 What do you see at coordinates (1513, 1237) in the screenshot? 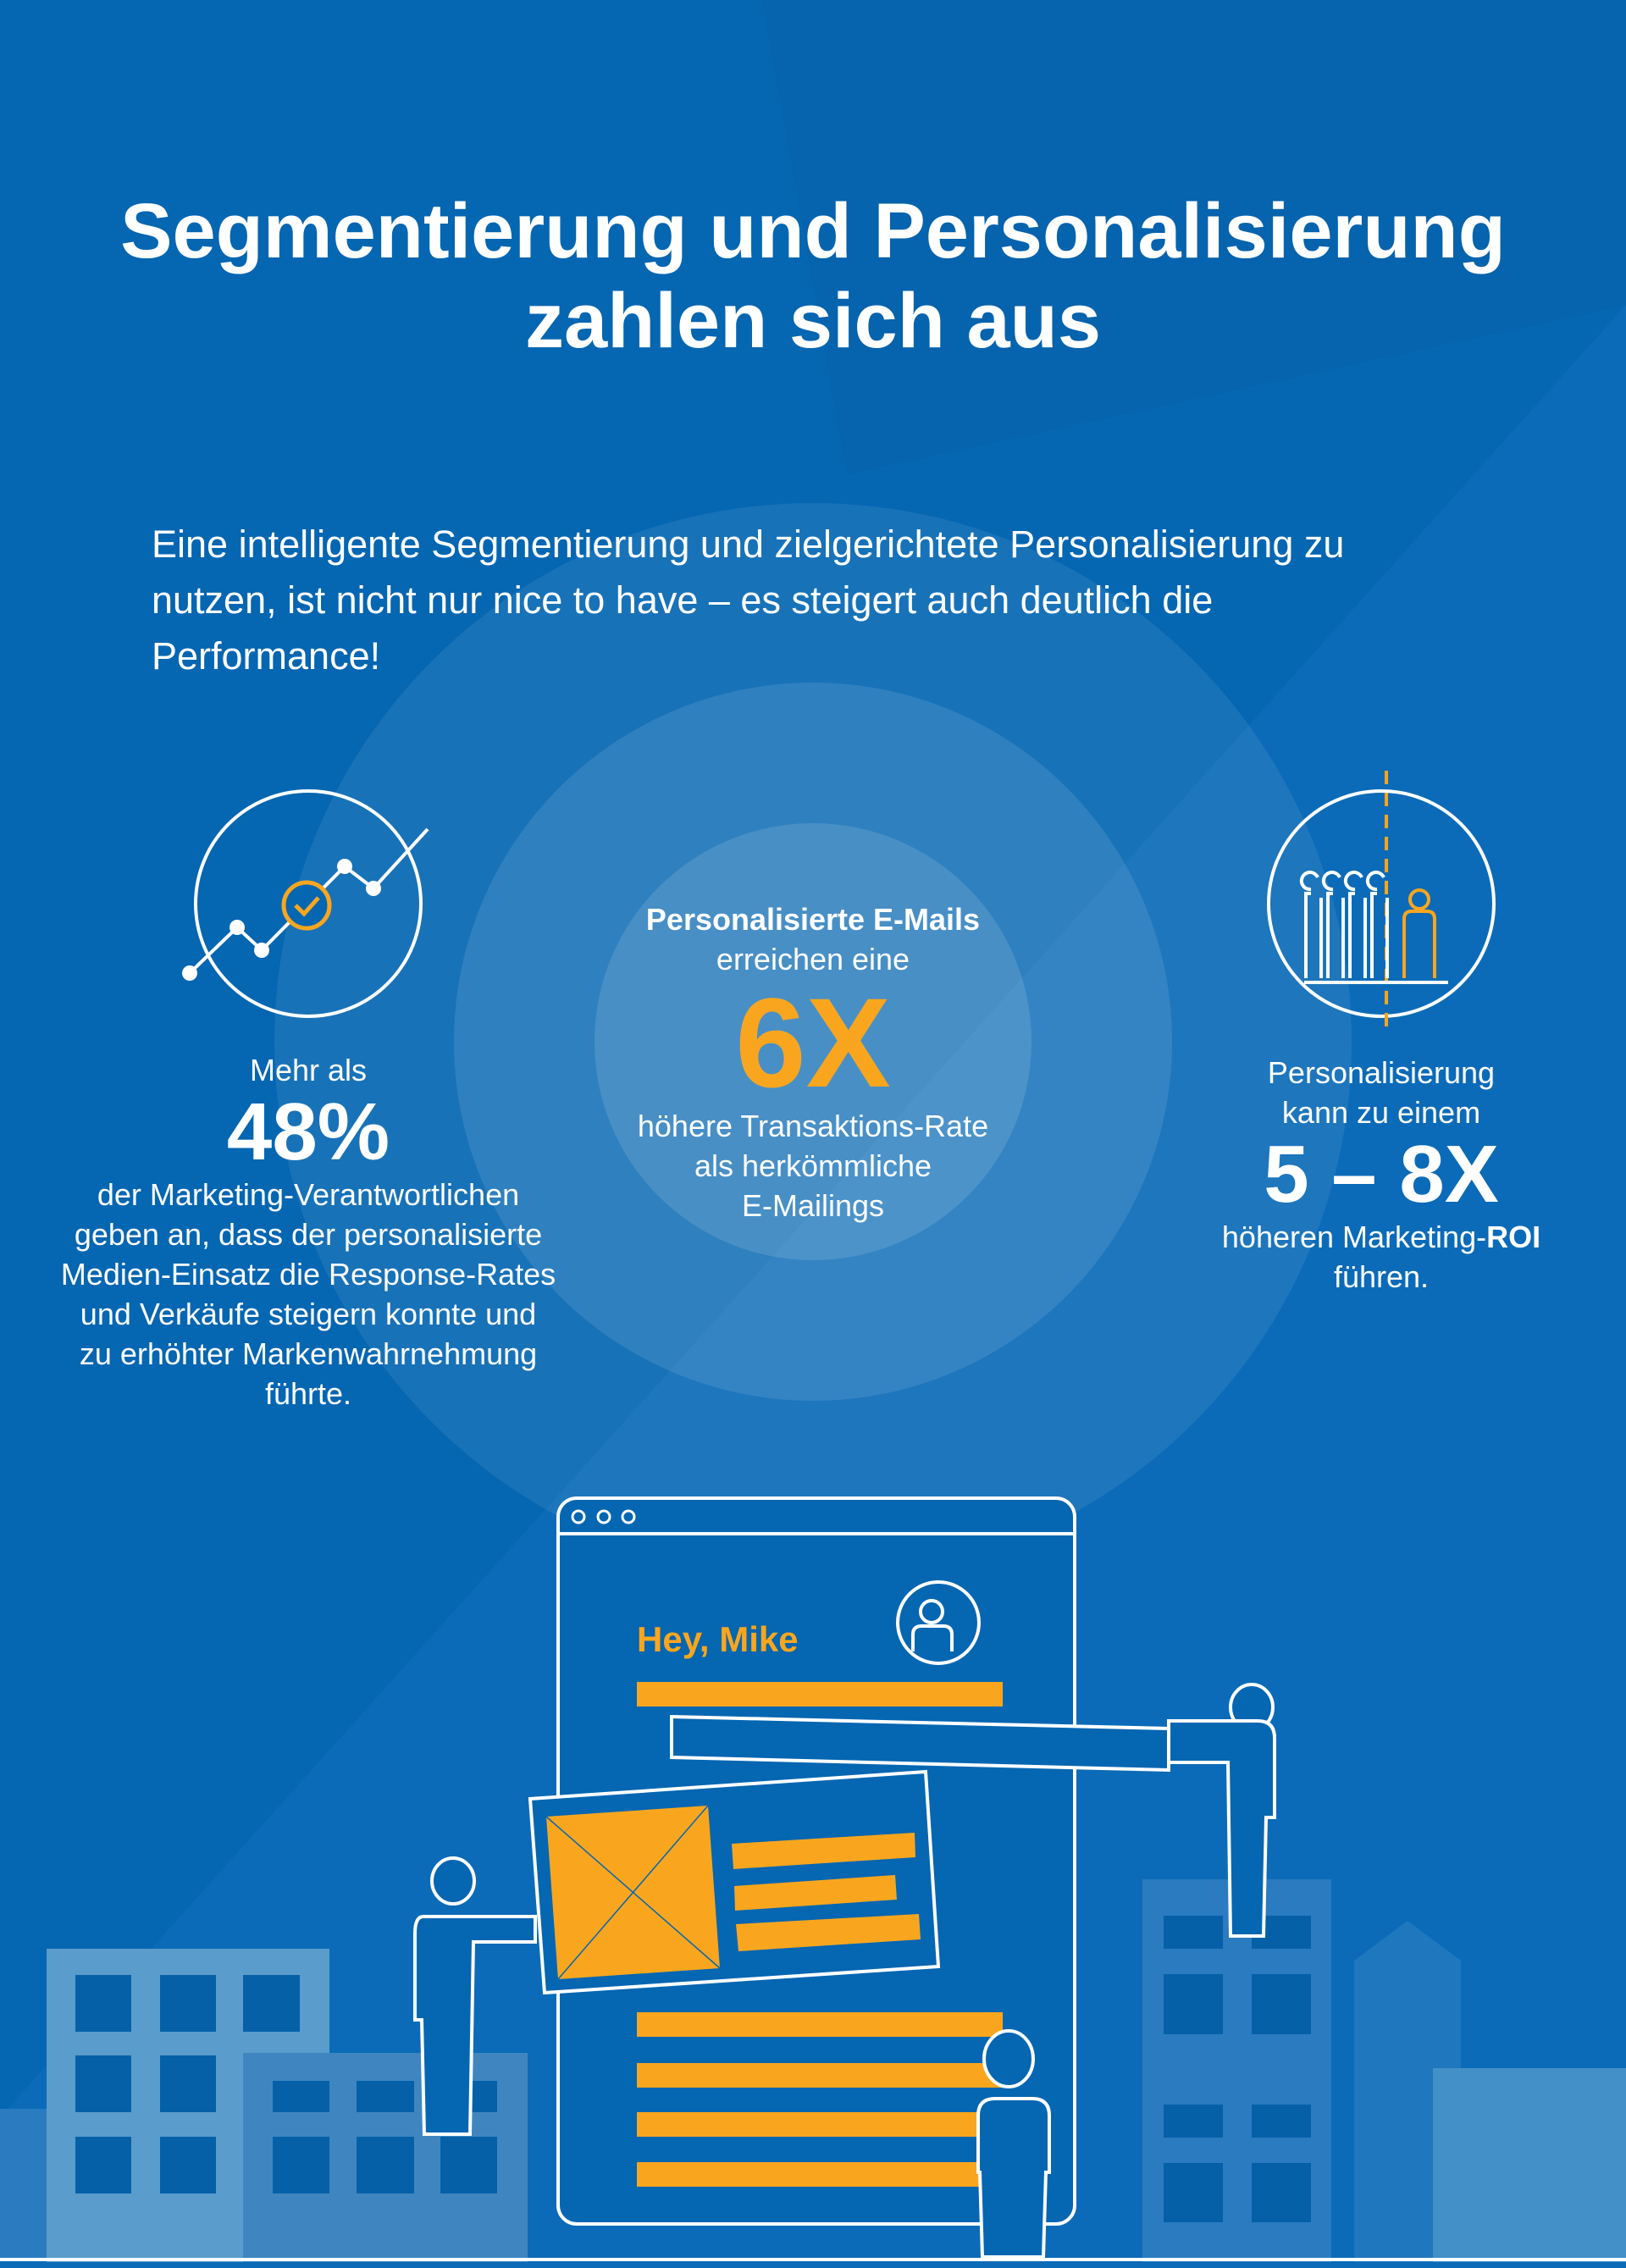
I see `right-stat-roi: ROI` at bounding box center [1513, 1237].